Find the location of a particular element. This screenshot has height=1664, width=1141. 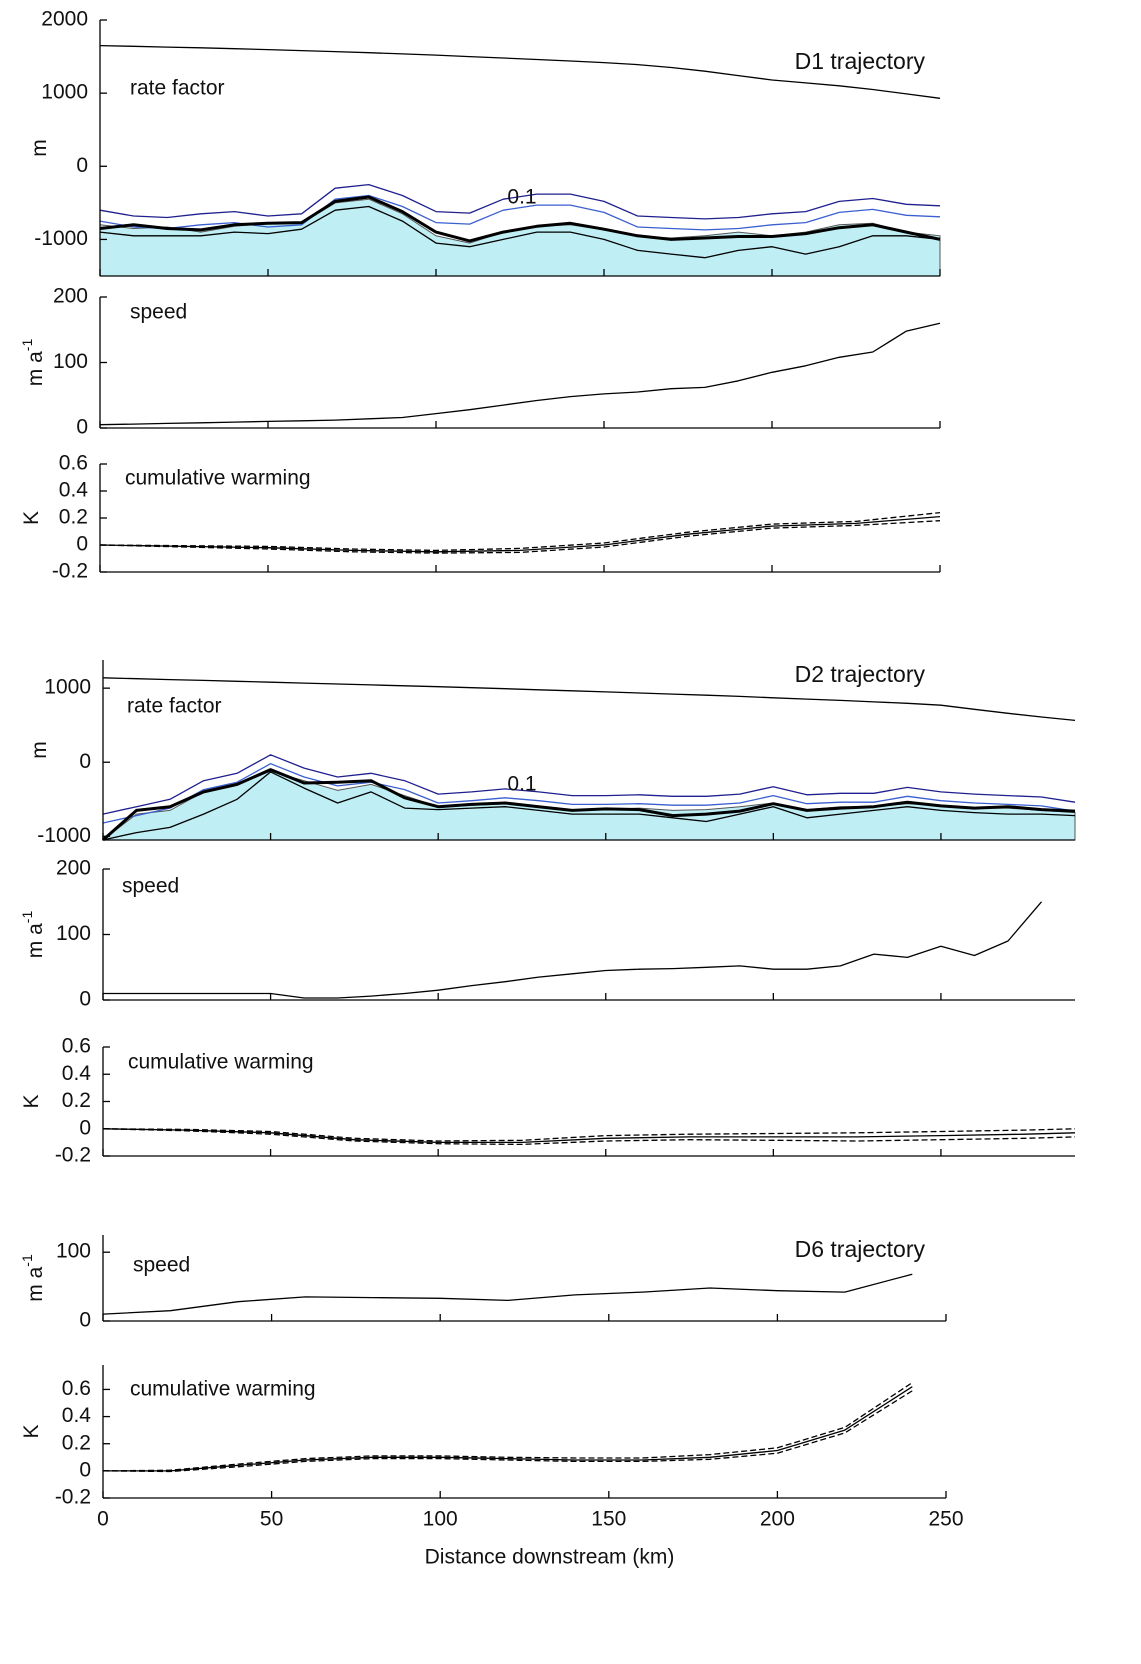

x-tick-label: 200 is located at coordinates (777, 1519).